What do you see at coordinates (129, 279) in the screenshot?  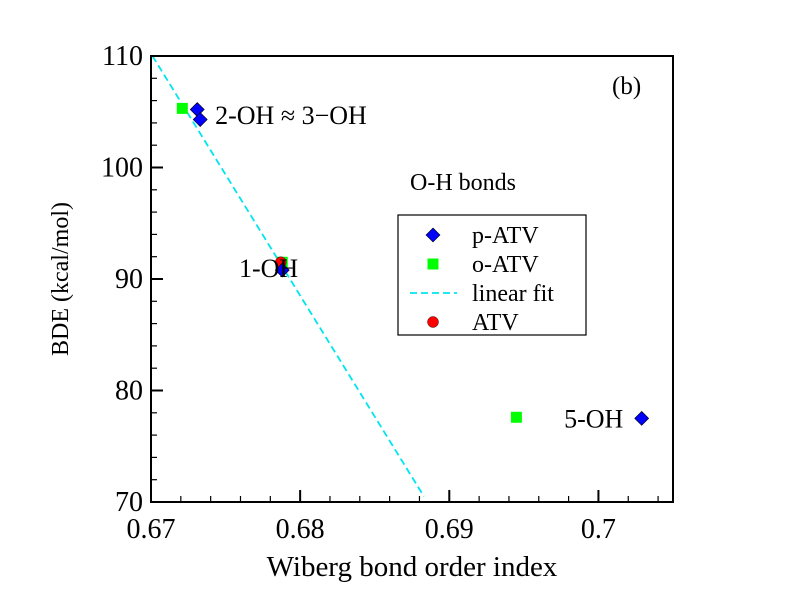 I see `y-tick-label: 90` at bounding box center [129, 279].